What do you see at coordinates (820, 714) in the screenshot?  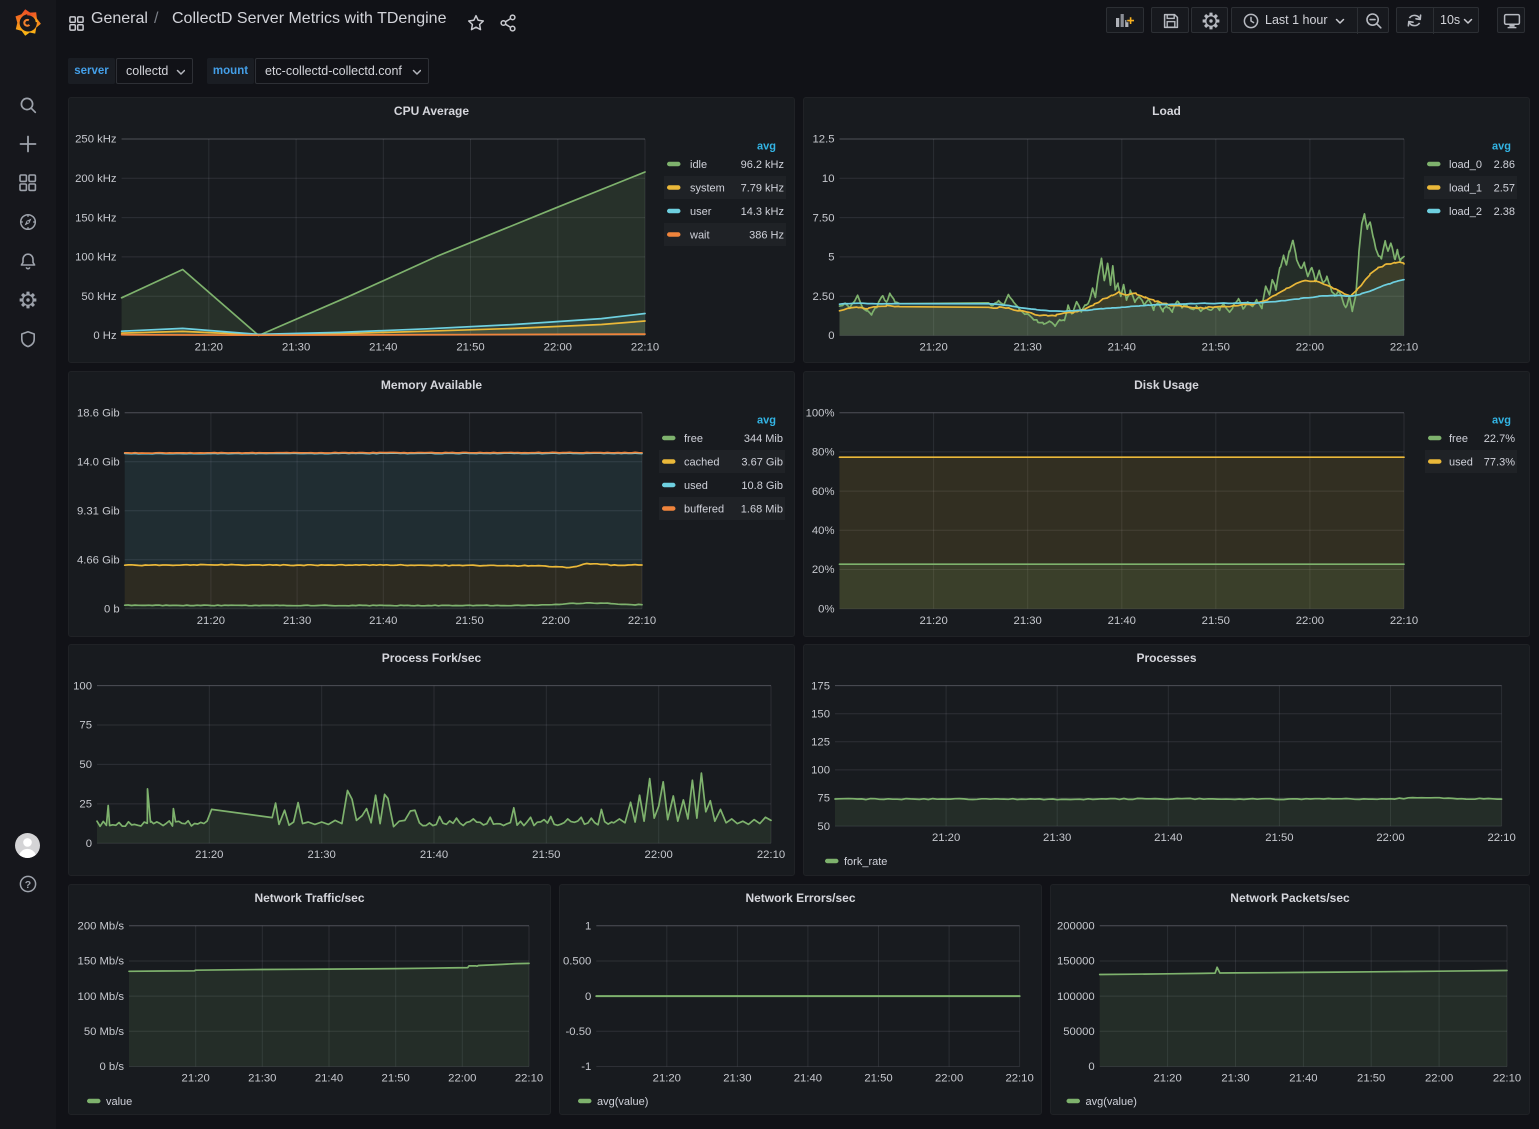 I see `svg-text: 150` at bounding box center [820, 714].